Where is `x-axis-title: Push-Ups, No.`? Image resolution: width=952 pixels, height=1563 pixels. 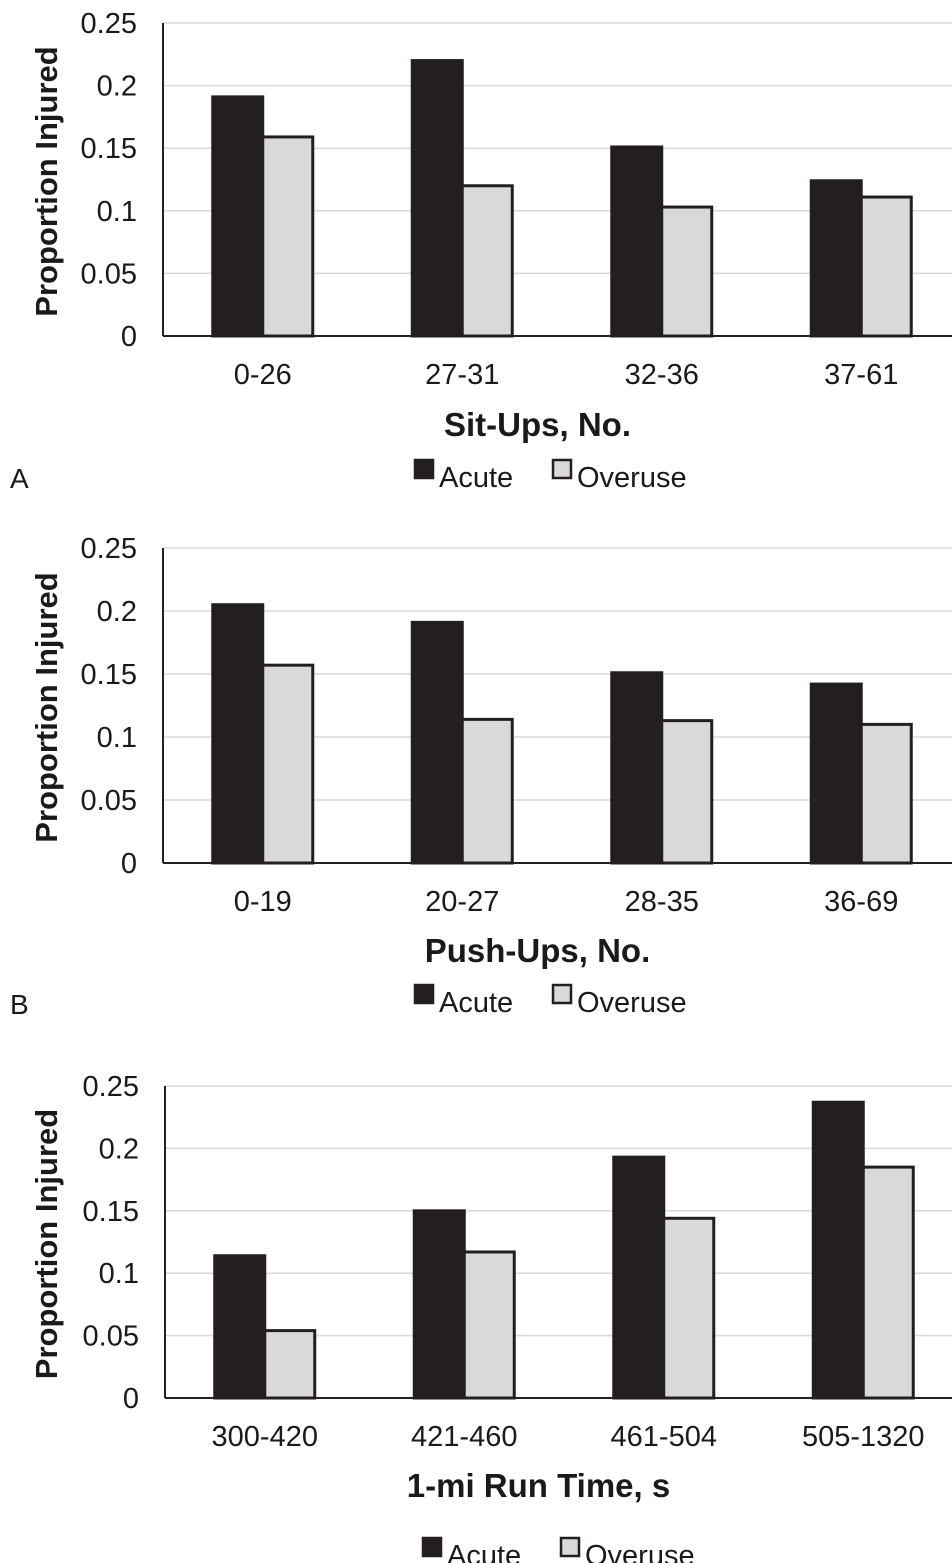
x-axis-title: Push-Ups, No. is located at coordinates (538, 950).